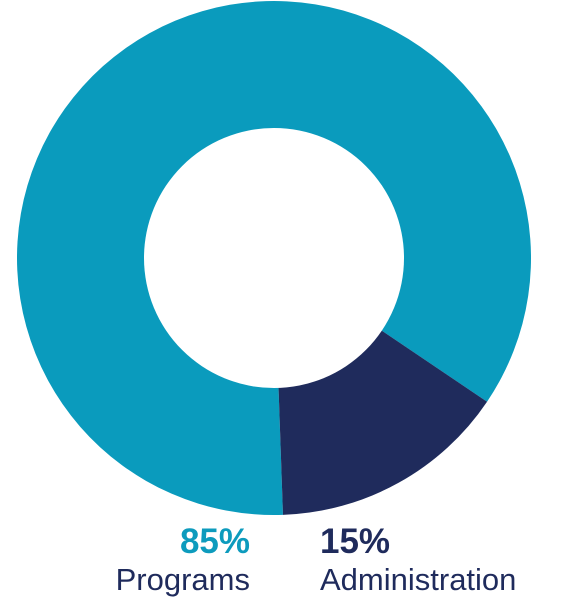 This screenshot has width=587, height=608. I want to click on legend-item-programs: 85% Programs, so click(165, 559).